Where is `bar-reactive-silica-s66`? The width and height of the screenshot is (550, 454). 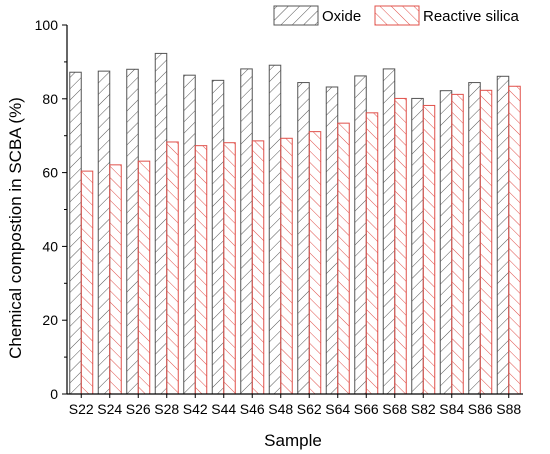
bar-reactive-silica-s66 is located at coordinates (372, 253).